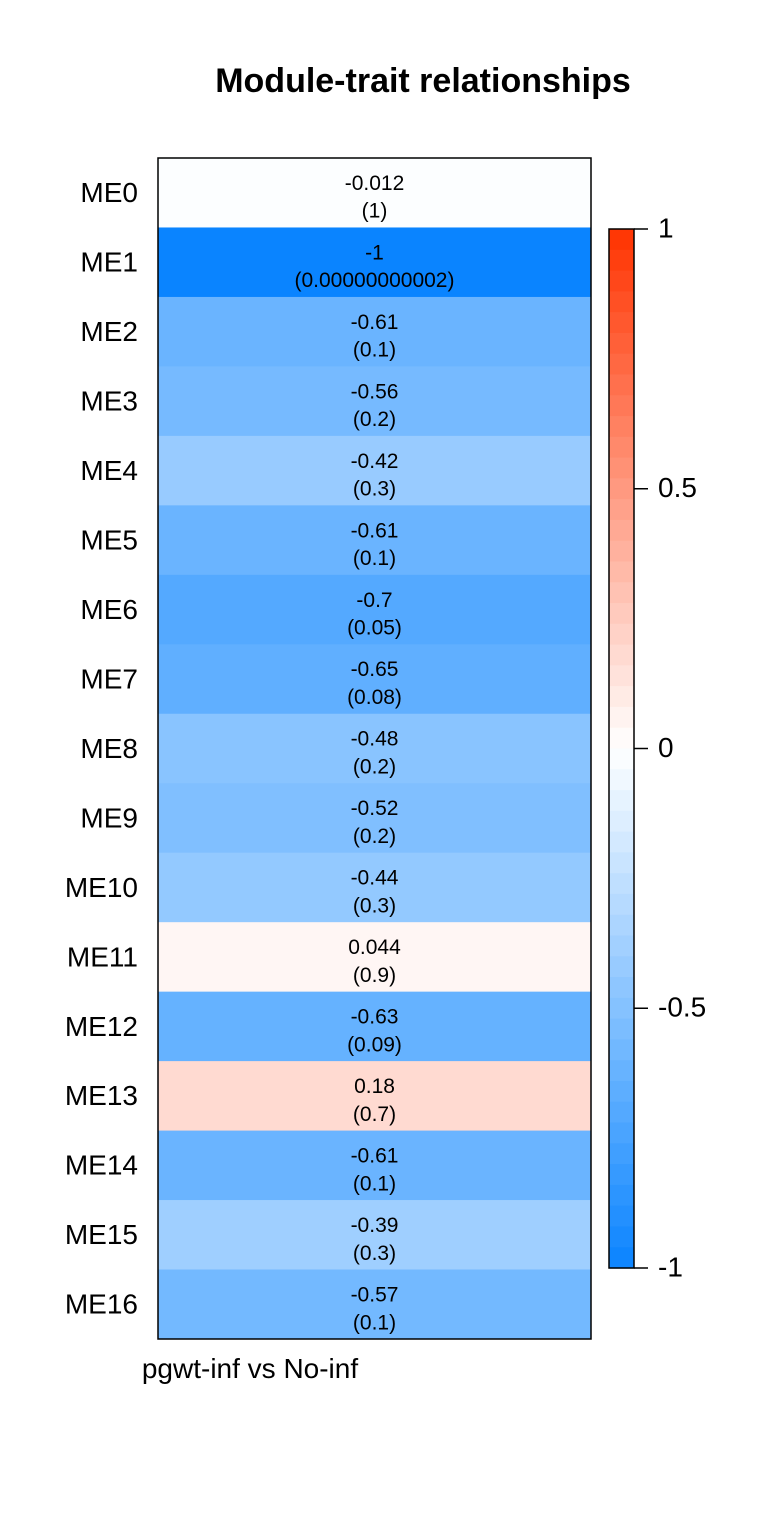  Describe the element at coordinates (374, 947) in the screenshot. I see `cell-correlation-label: 0.044` at that location.